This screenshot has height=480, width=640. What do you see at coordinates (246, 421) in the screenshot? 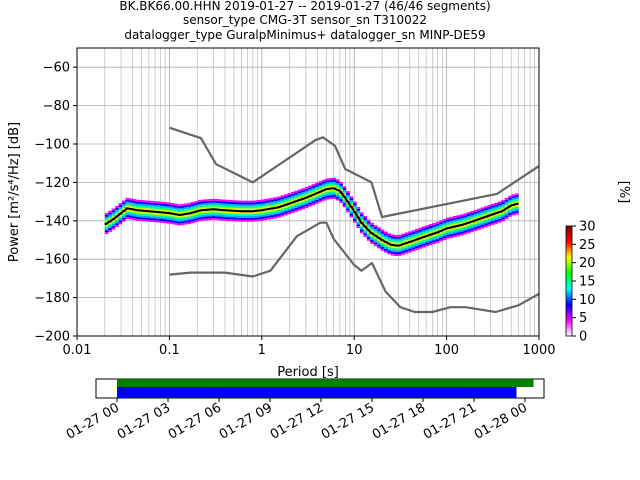
I see `timeline-tick-label: 01-27 09` at bounding box center [246, 421].